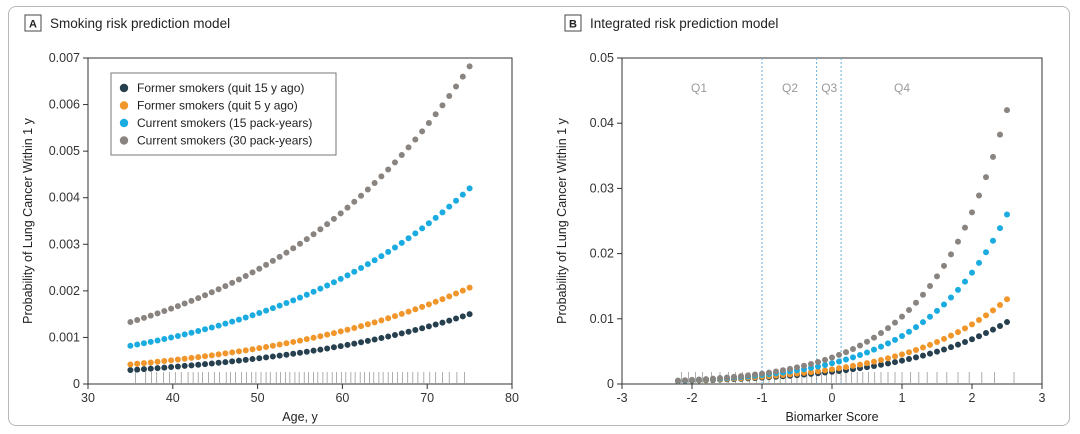 This screenshot has width=1080, height=434. Describe the element at coordinates (602, 123) in the screenshot. I see `panel-b-y-tick-label: 0.04` at that location.